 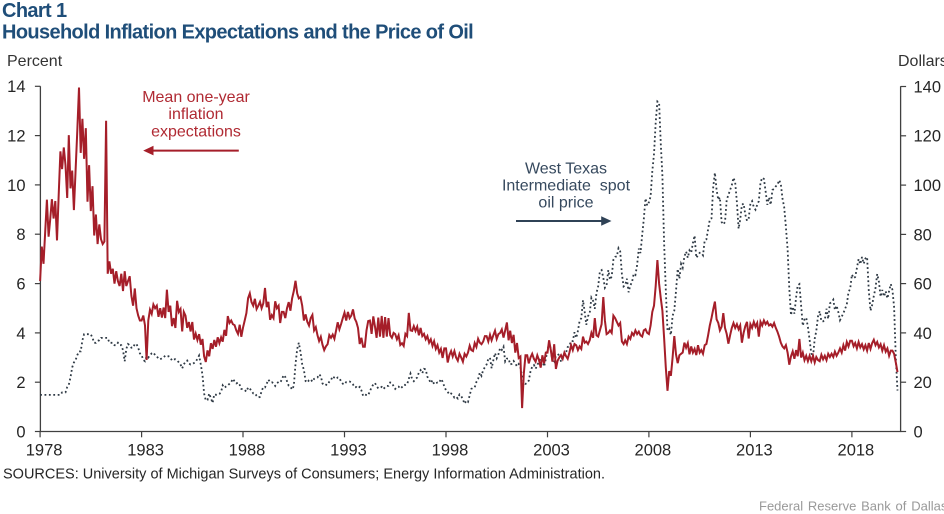 What do you see at coordinates (20, 383) in the screenshot?
I see `svg-text: 2` at bounding box center [20, 383].